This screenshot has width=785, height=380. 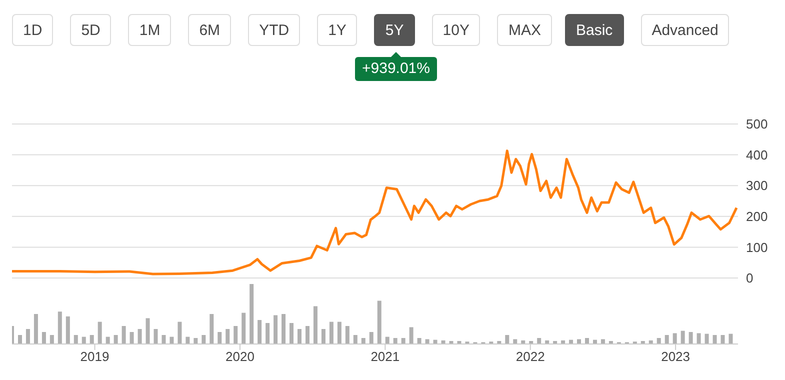 What do you see at coordinates (750, 278) in the screenshot?
I see `y-tick-label: 0` at bounding box center [750, 278].